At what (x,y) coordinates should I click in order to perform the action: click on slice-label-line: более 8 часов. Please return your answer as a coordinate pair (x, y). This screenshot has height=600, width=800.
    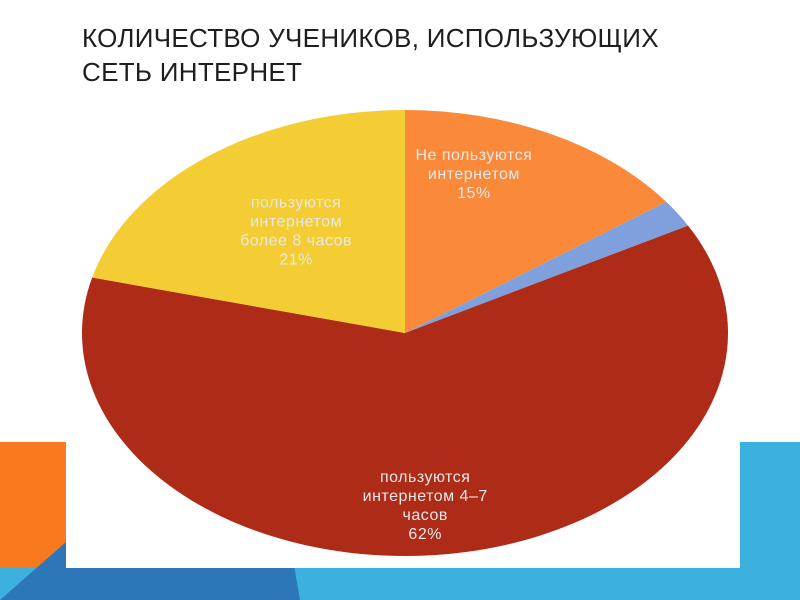
    Looking at the image, I should click on (296, 240).